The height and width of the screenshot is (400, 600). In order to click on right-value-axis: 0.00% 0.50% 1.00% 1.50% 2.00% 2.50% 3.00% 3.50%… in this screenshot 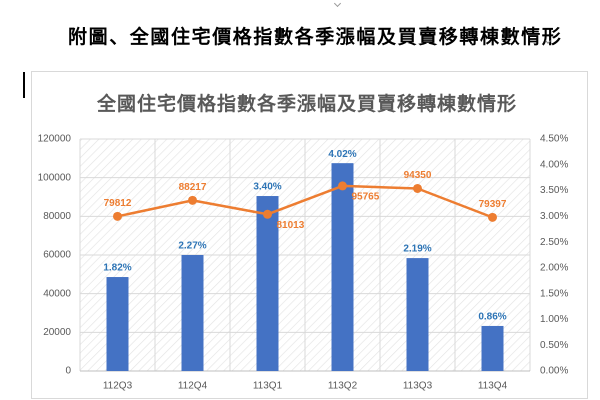, I will do `click(554, 255)`.